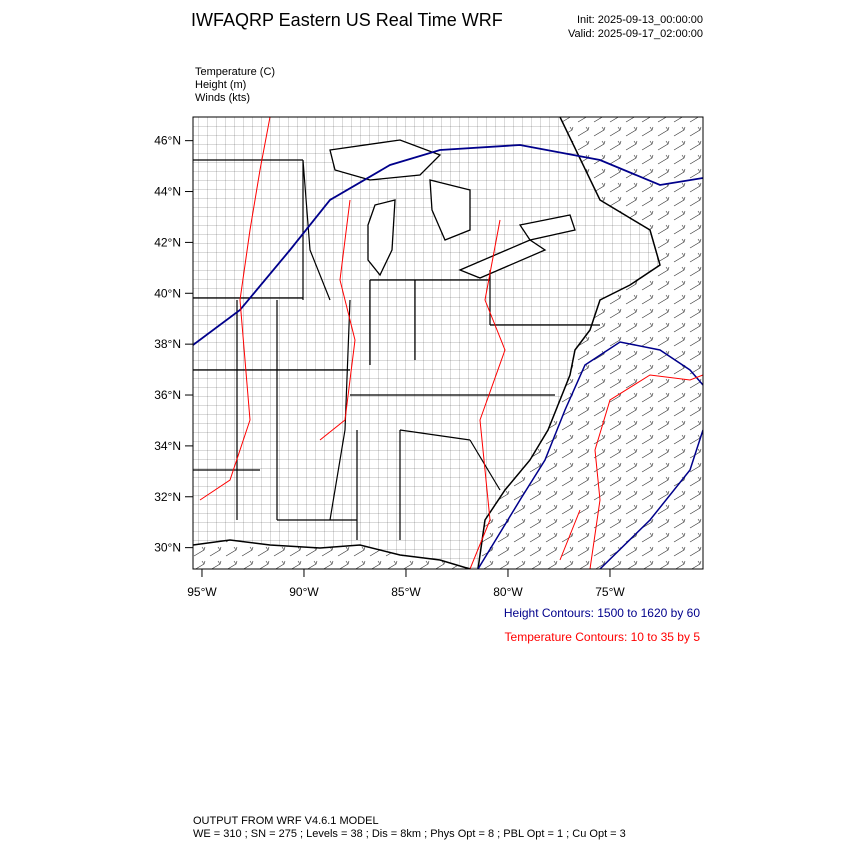 The image size is (850, 850). I want to click on x-tick-label: 95°W, so click(202, 592).